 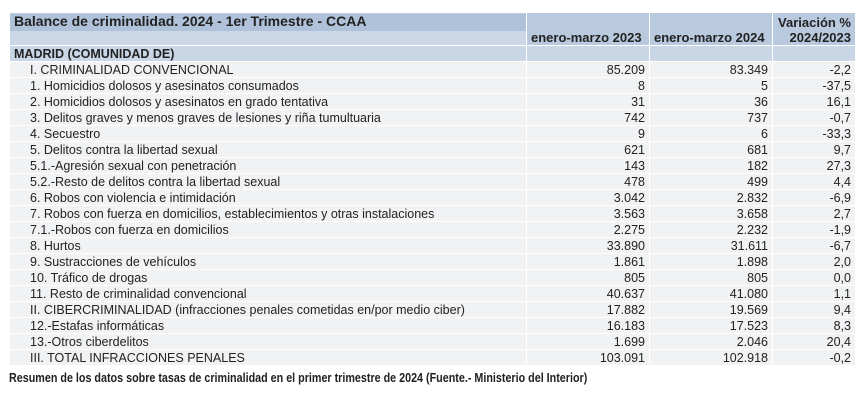 What do you see at coordinates (268, 149) in the screenshot?
I see `row-label: 5. Delitos contra la libertad sexual` at bounding box center [268, 149].